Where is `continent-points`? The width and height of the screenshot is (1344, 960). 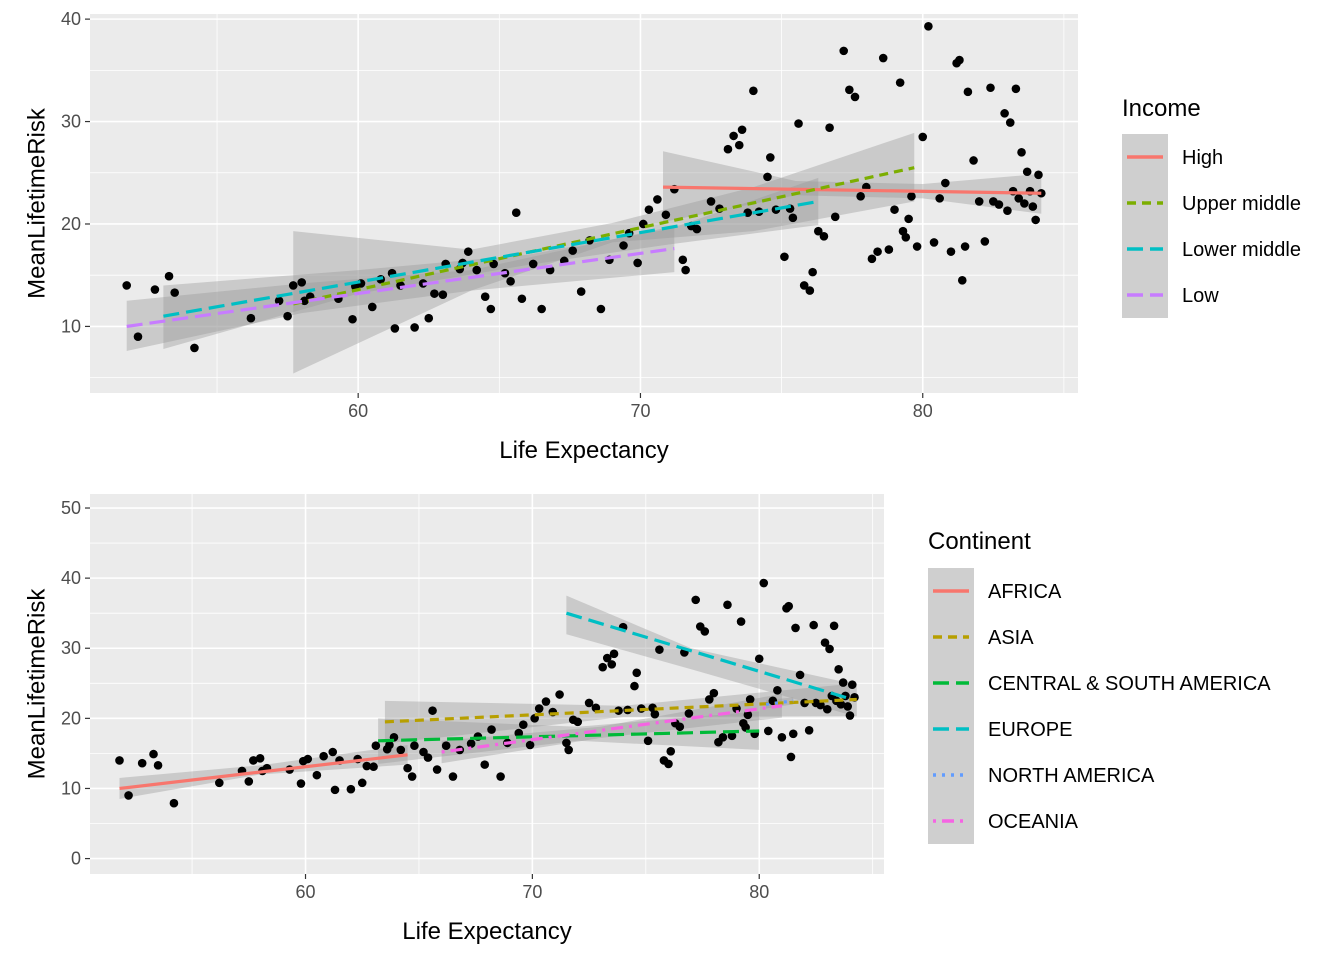
continent-points is located at coordinates (487, 693).